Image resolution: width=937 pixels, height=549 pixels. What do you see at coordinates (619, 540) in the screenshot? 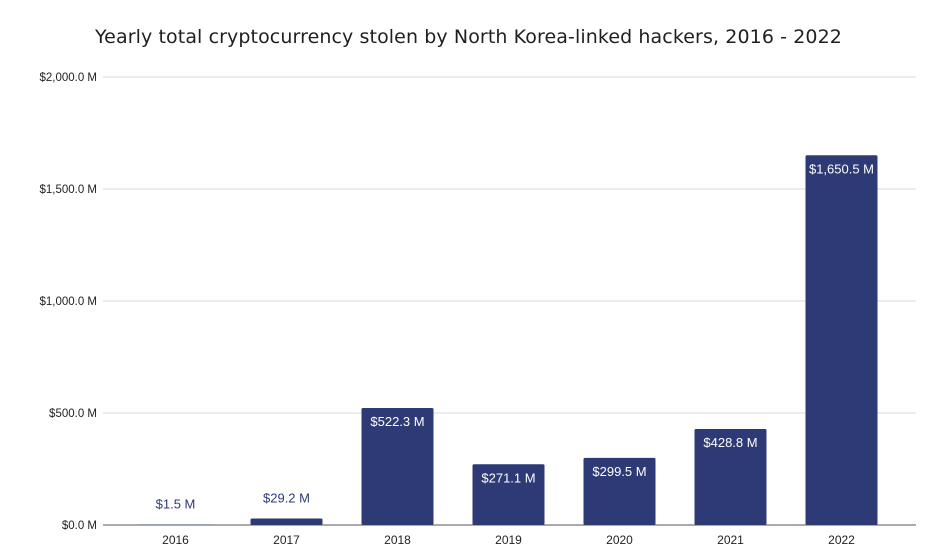
I see `x-tick-label: 2020` at bounding box center [619, 540].